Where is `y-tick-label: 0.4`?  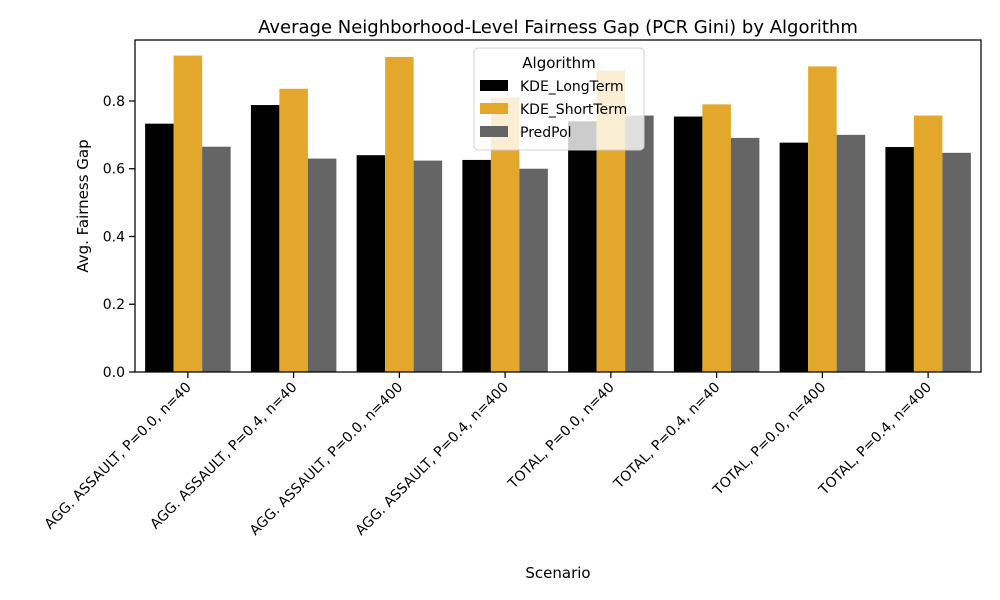 y-tick-label: 0.4 is located at coordinates (114, 237).